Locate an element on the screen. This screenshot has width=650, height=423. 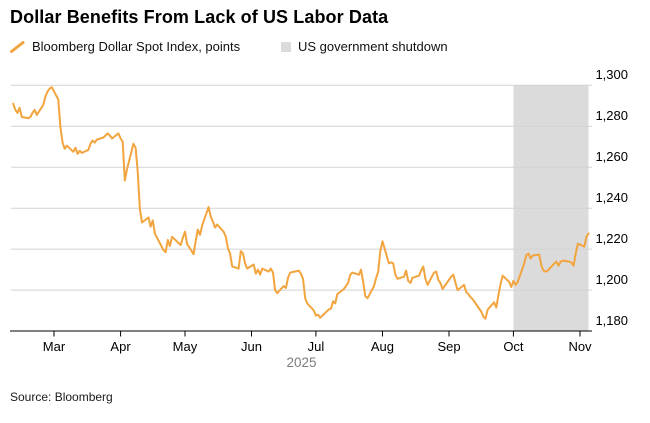
legend-label-shutdown: US government shutdown is located at coordinates (373, 46).